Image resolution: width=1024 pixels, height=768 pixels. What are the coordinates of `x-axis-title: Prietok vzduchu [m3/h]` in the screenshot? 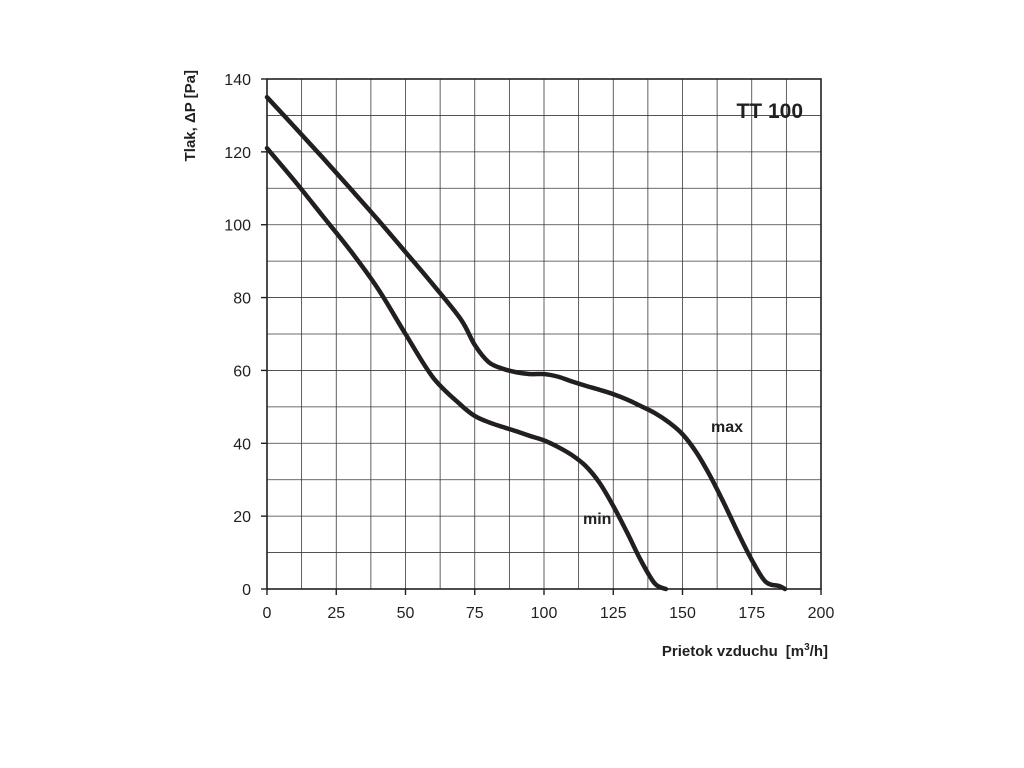 It's located at (745, 651).